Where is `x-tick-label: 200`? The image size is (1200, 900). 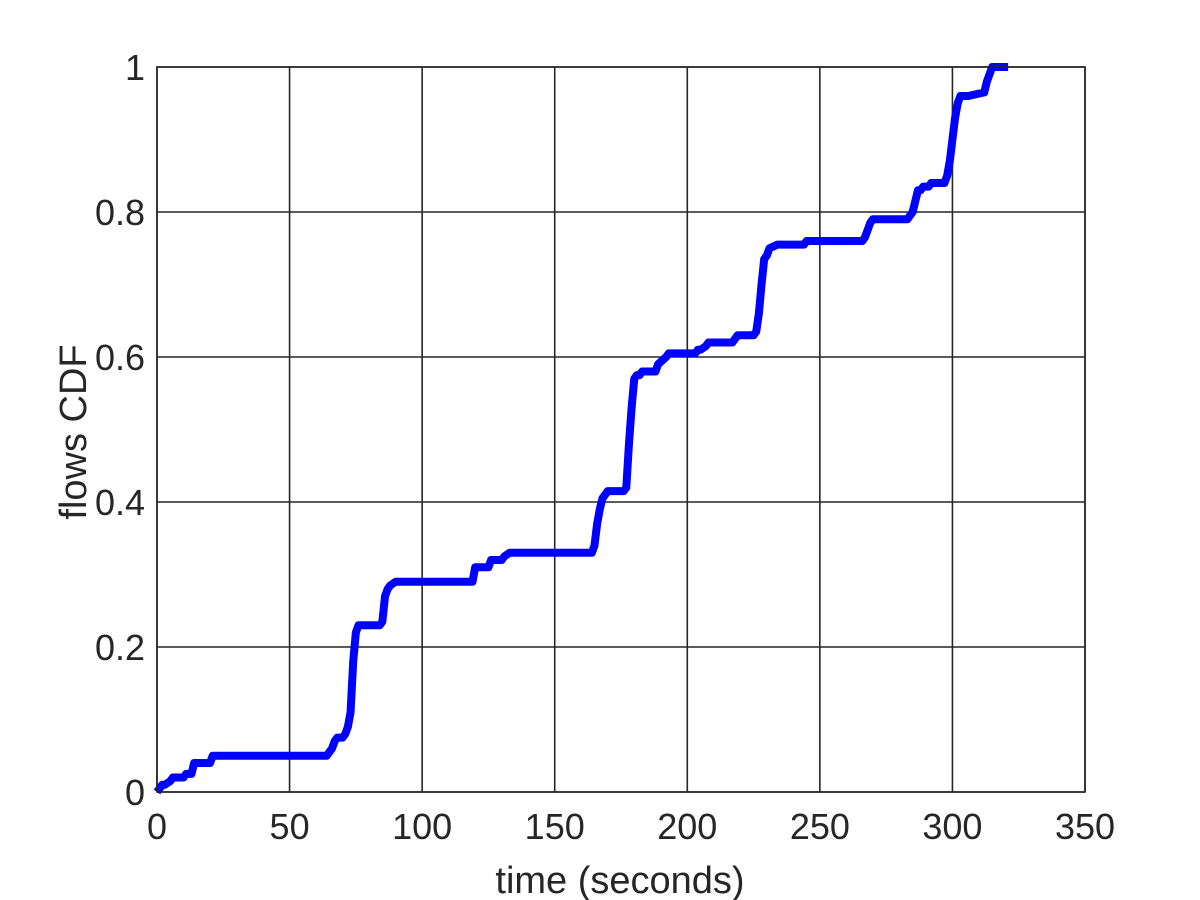 x-tick-label: 200 is located at coordinates (687, 826).